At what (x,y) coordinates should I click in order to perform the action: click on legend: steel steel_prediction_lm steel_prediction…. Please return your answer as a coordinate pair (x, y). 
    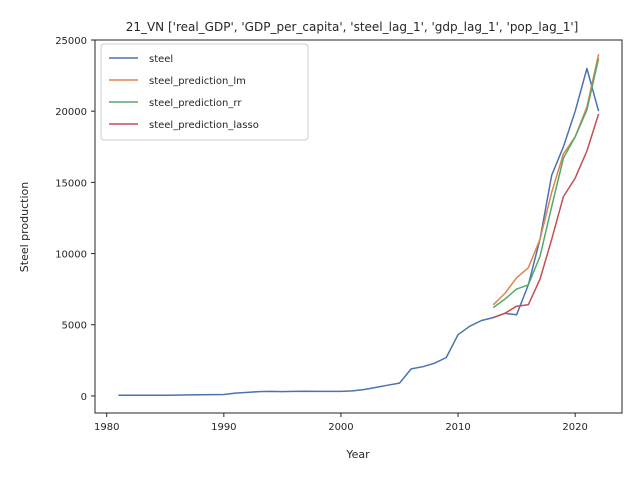
    Looking at the image, I should click on (204, 92).